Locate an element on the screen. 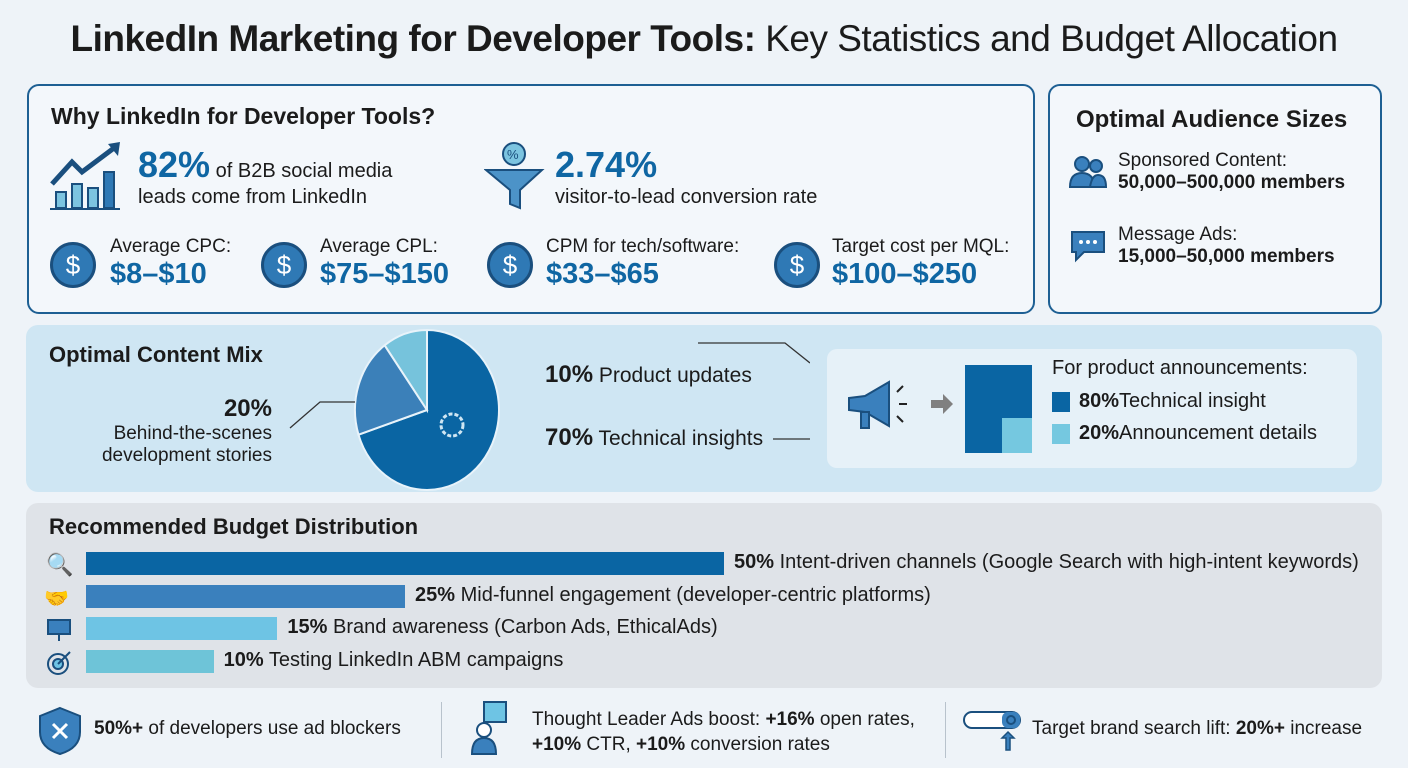 Image resolution: width=1408 pixels, height=768 pixels. thought-leader-icon is located at coordinates (488, 728).